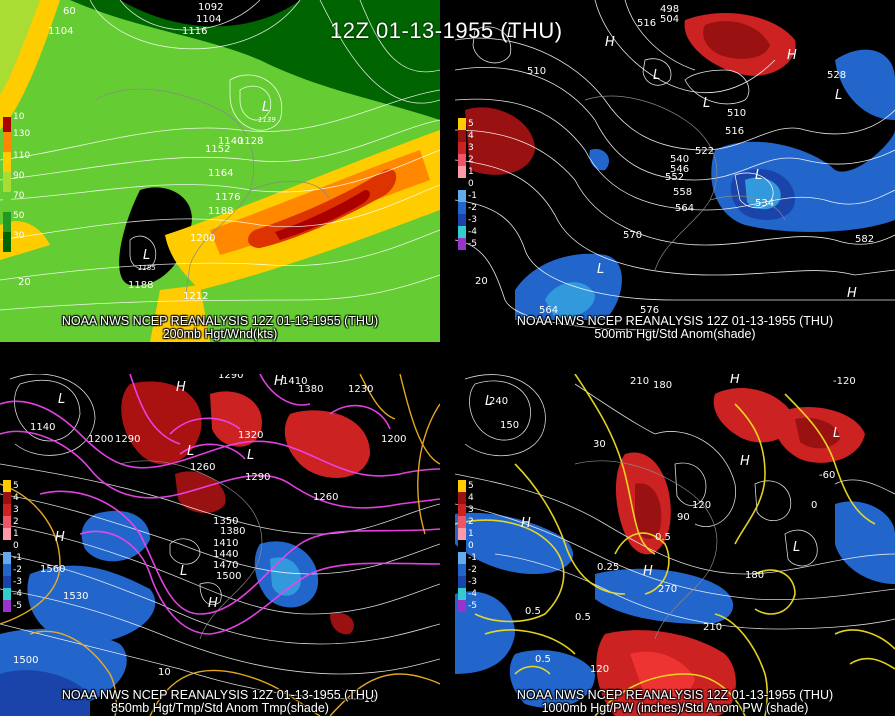  I want to click on colorbar-tick: 130, so click(22, 134).